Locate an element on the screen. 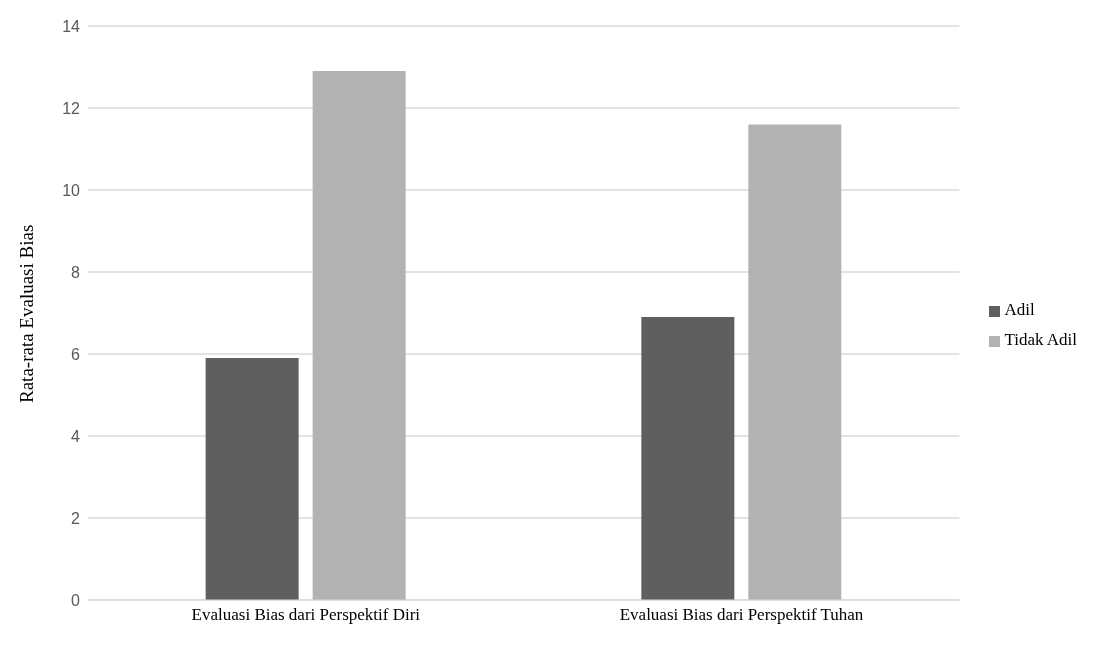  legend-label: Tidak Adil is located at coordinates (1040, 339).